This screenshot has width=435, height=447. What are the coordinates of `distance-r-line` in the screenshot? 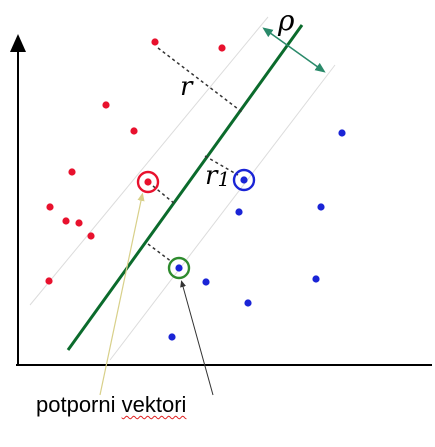 It's located at (200, 80).